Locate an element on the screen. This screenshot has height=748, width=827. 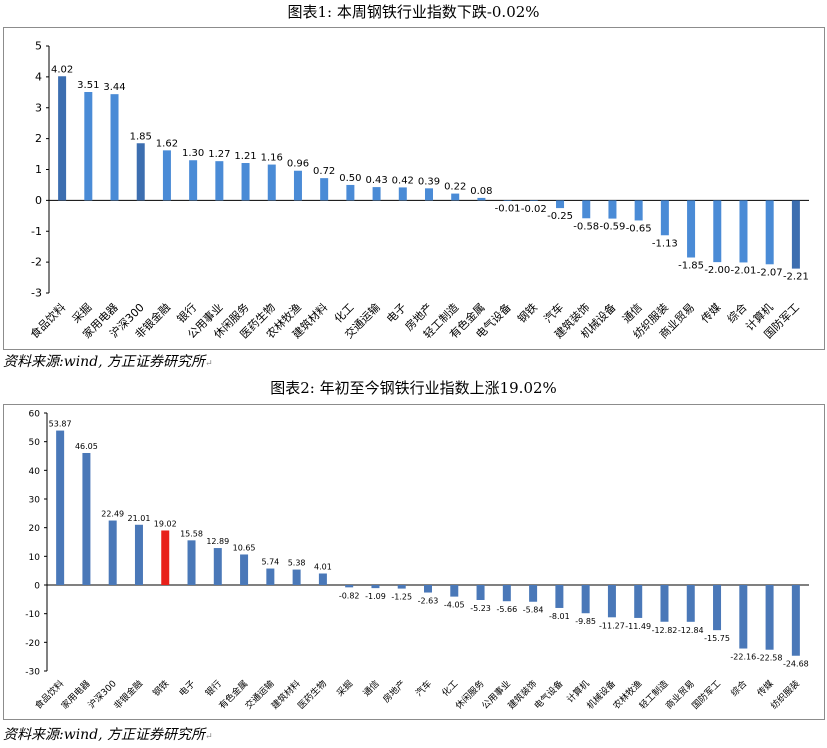
y-tick-label: -2 is located at coordinates (36, 262).